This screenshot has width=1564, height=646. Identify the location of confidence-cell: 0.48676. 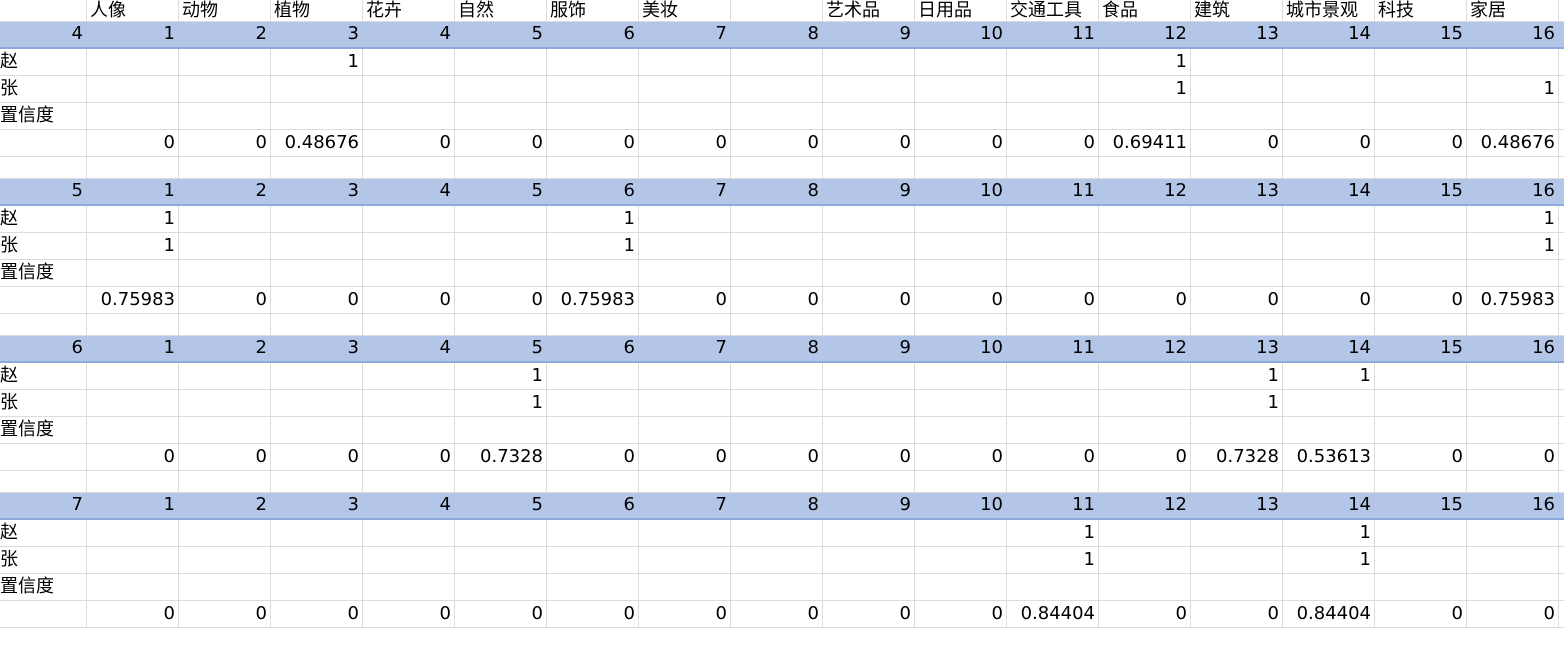
(1513, 143).